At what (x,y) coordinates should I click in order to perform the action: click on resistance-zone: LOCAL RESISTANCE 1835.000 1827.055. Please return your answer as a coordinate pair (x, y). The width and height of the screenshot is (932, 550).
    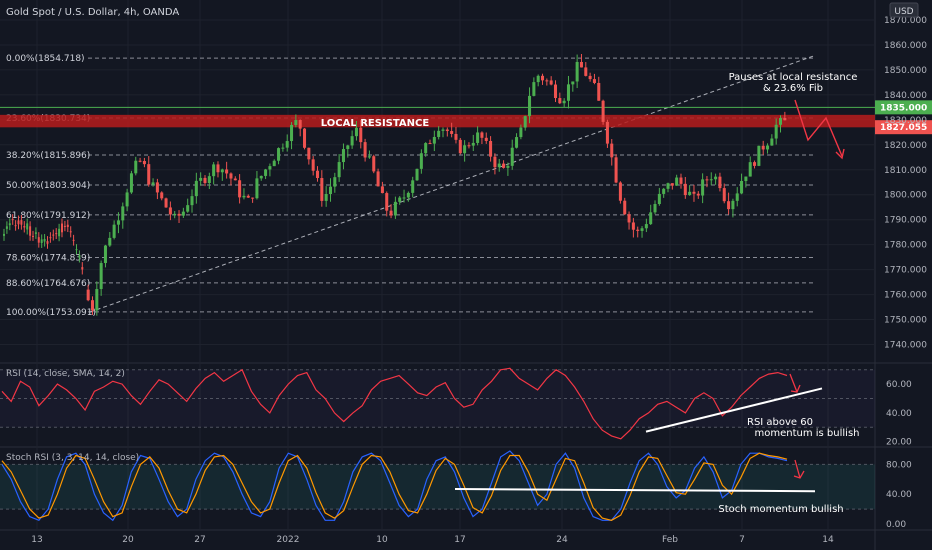
    Looking at the image, I should click on (466, 117).